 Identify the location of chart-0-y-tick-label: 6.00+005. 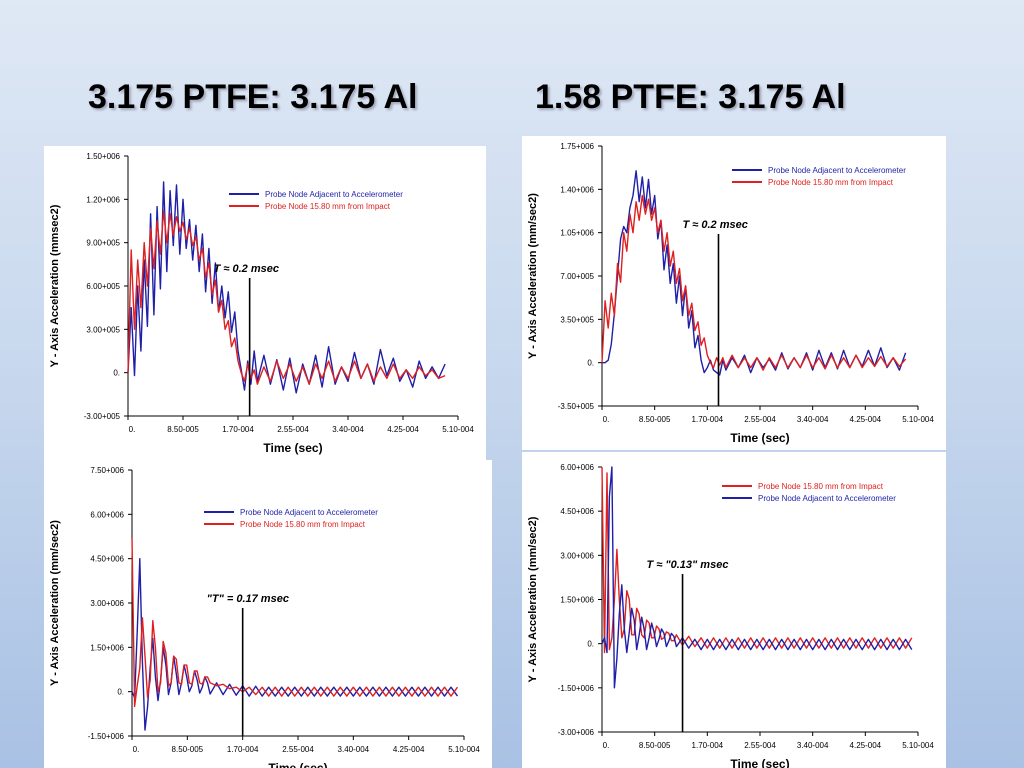
(103, 286).